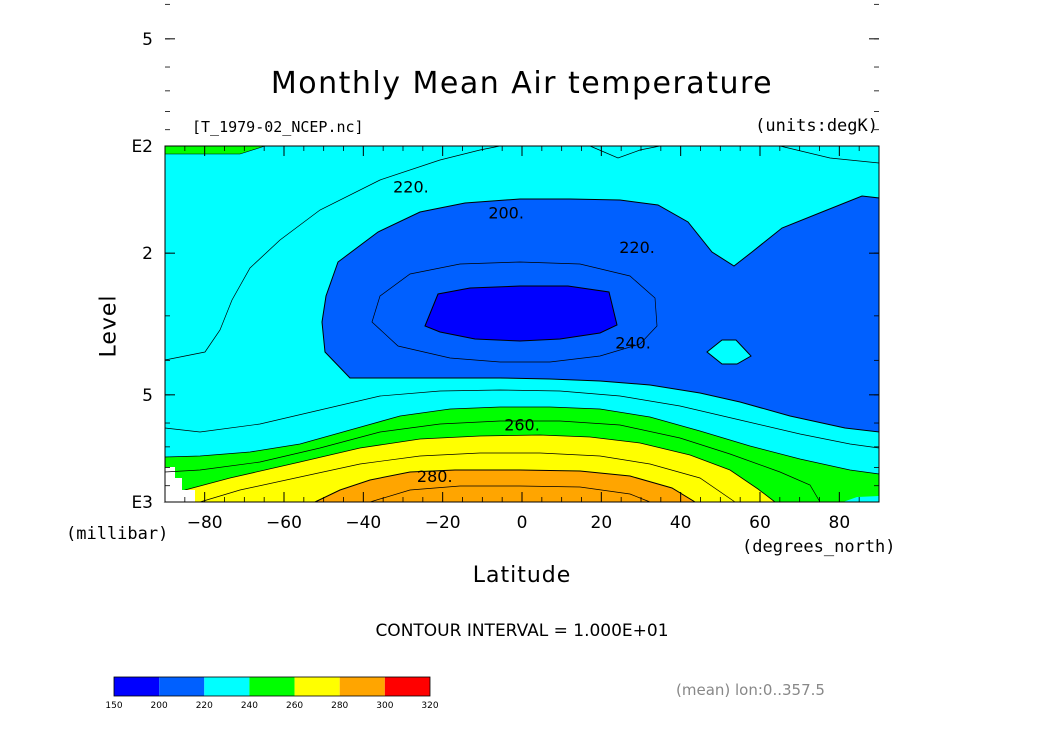 This screenshot has width=1044, height=739. I want to click on contour-label: 240., so click(633, 342).